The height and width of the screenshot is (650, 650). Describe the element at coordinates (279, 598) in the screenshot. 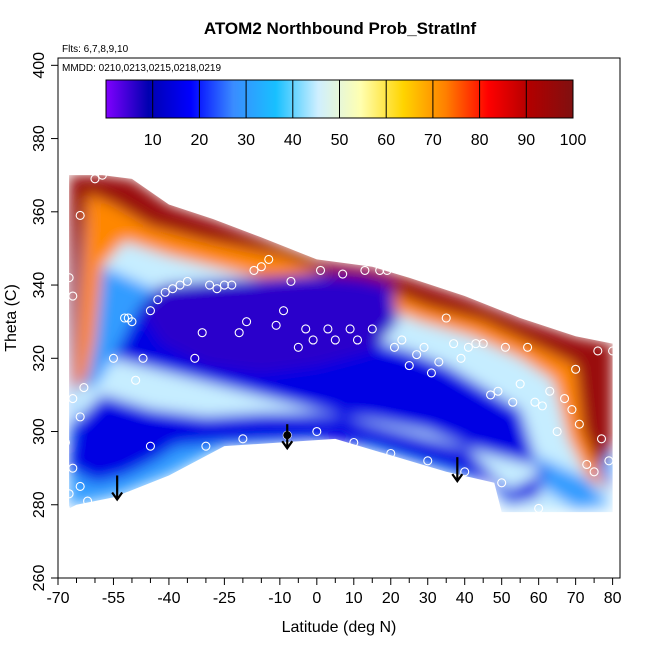

I see `x-tick-label: -10` at that location.